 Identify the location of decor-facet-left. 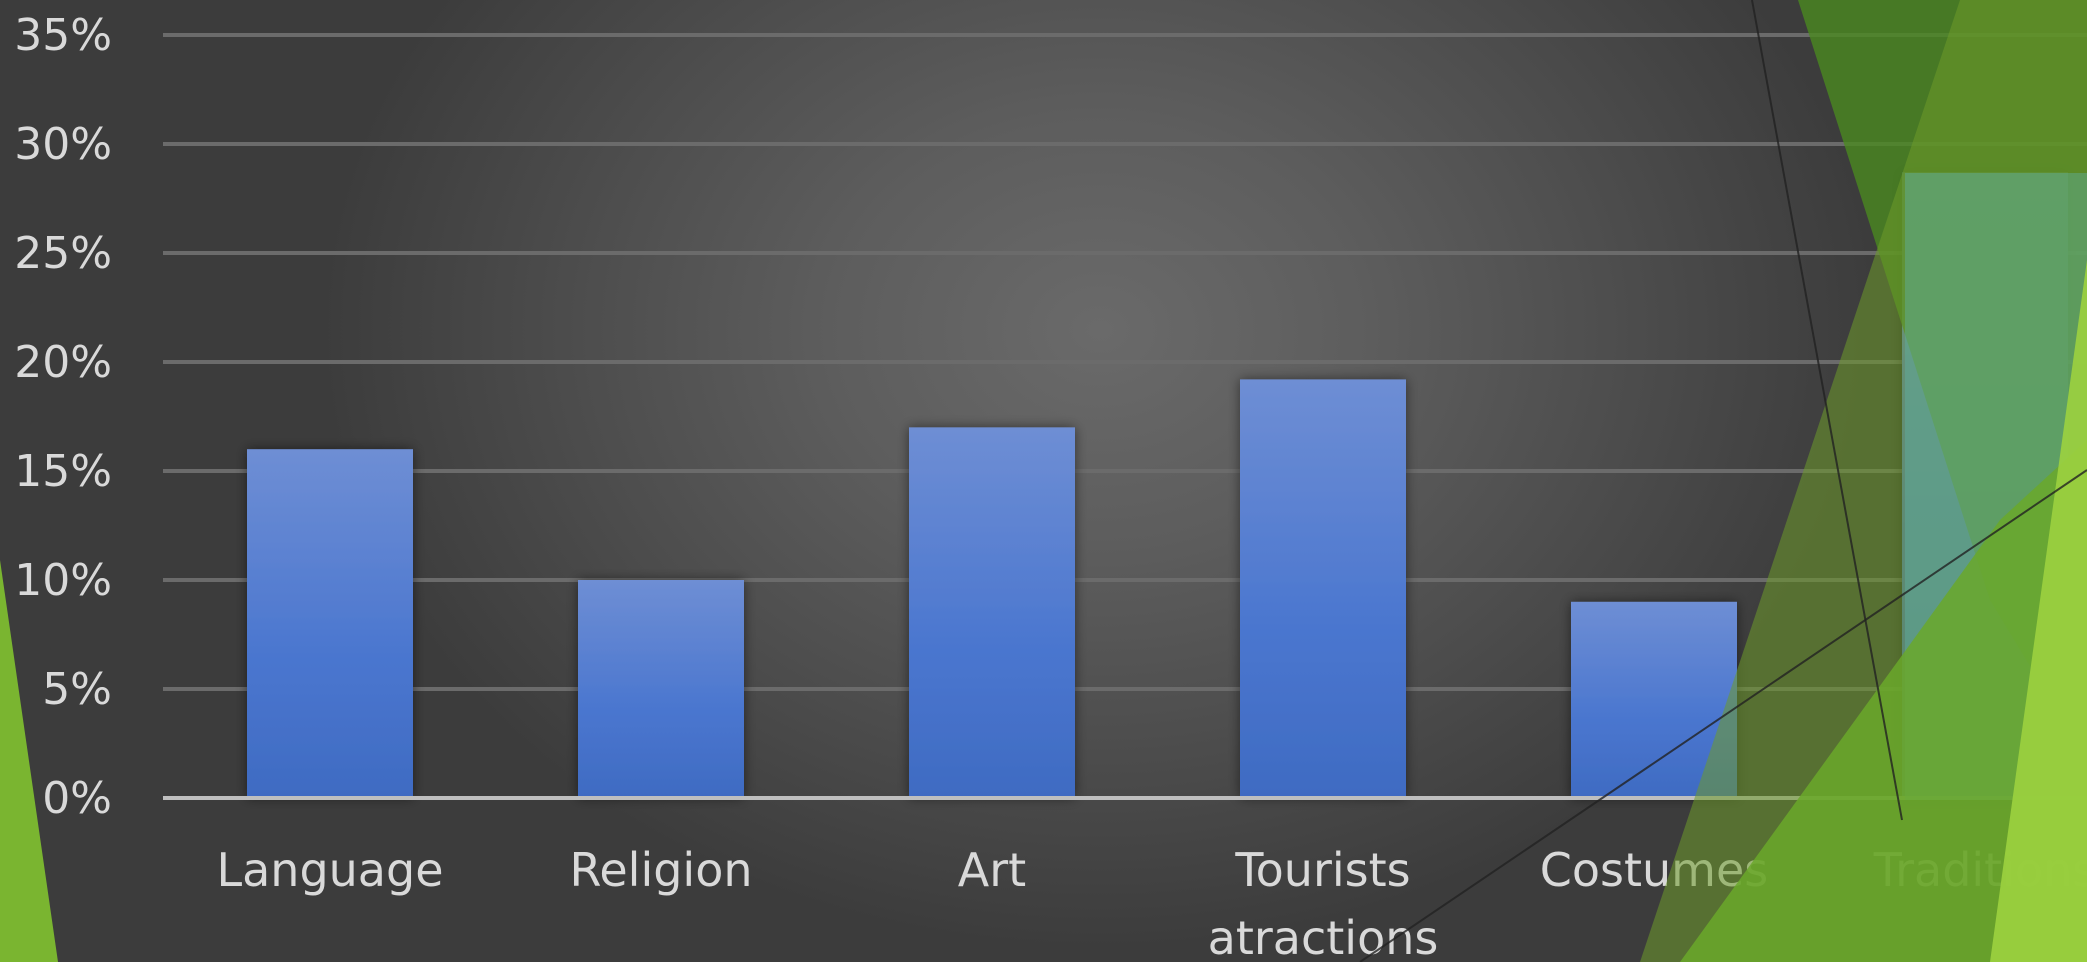
(29, 761).